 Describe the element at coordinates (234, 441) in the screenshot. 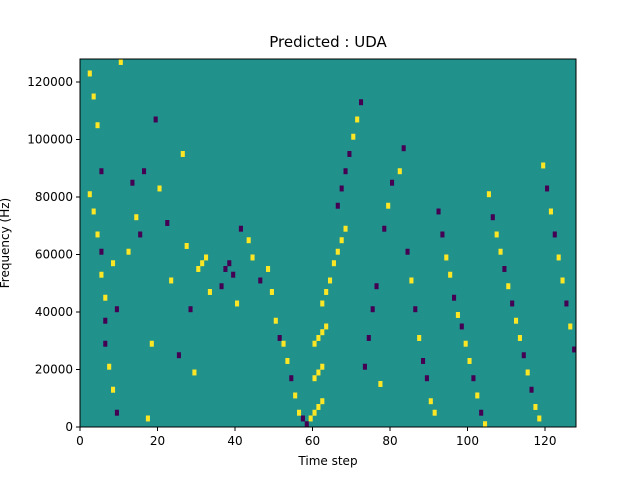

I see `x-tick-label: 40` at that location.